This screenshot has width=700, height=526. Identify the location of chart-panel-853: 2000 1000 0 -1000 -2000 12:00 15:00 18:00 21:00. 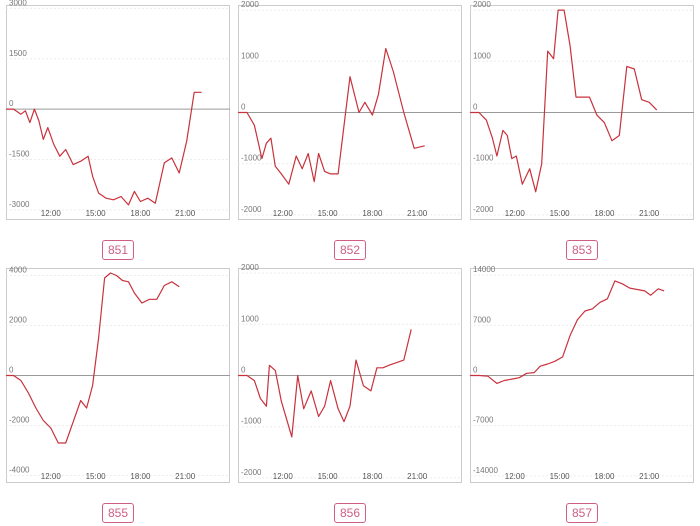
(582, 110).